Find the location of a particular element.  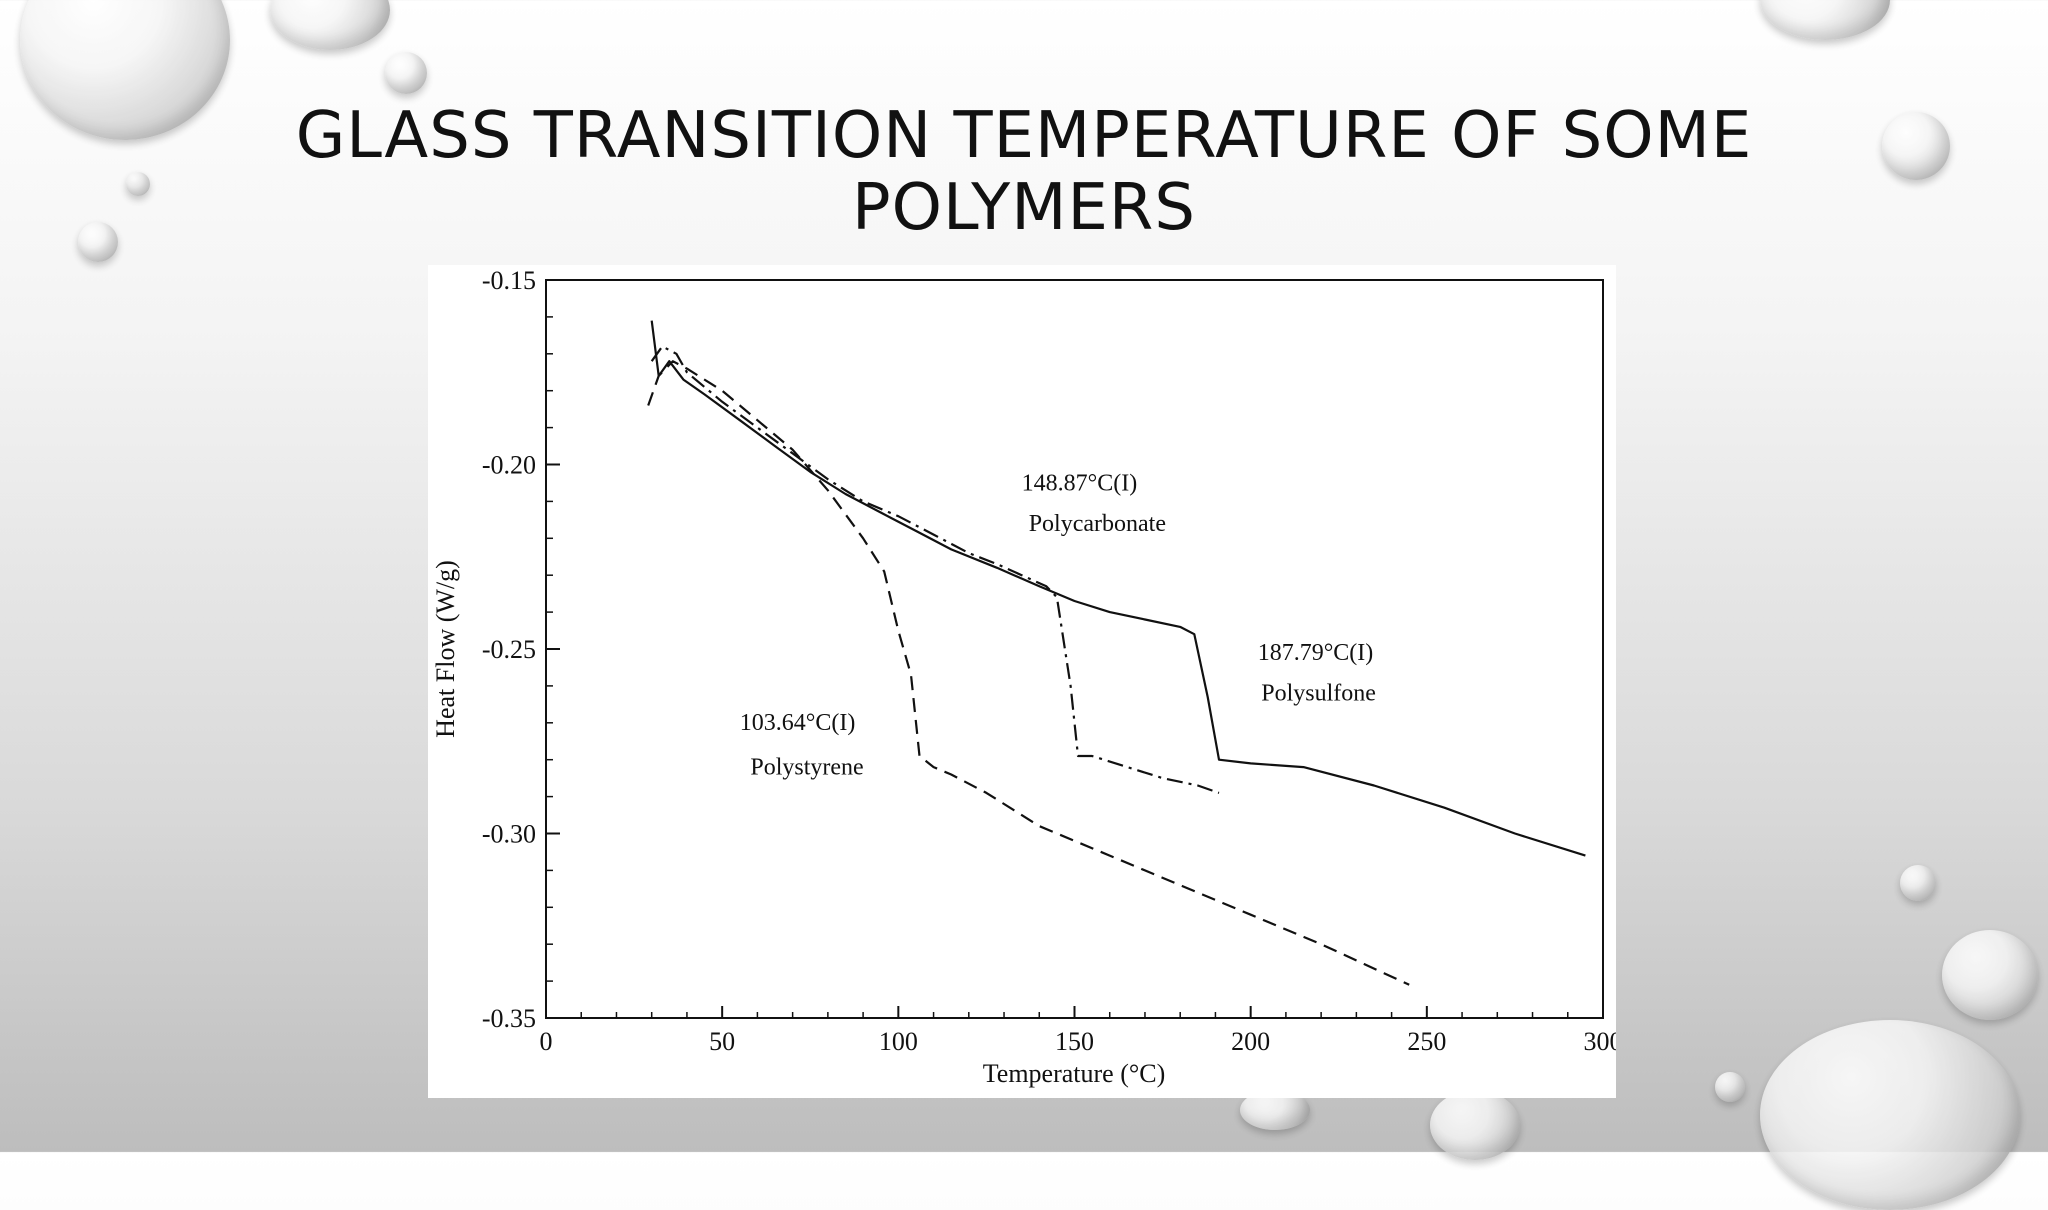

chart-annotation: Polycarbonate is located at coordinates (1097, 524).